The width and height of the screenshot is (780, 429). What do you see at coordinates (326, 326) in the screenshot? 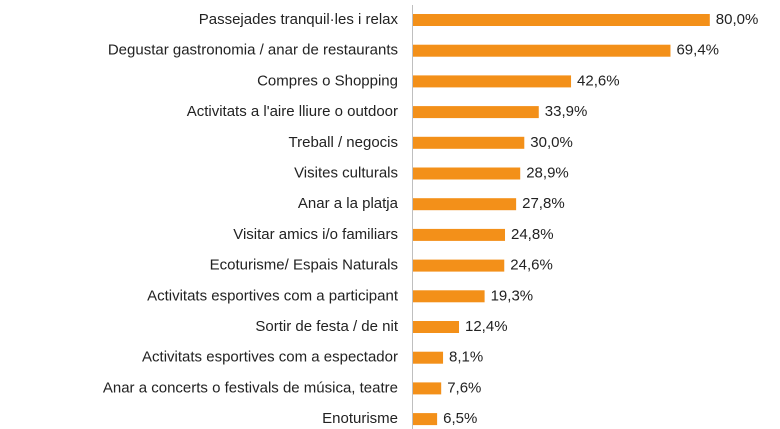
I see `category-label: Sortir de festa / de nit` at bounding box center [326, 326].